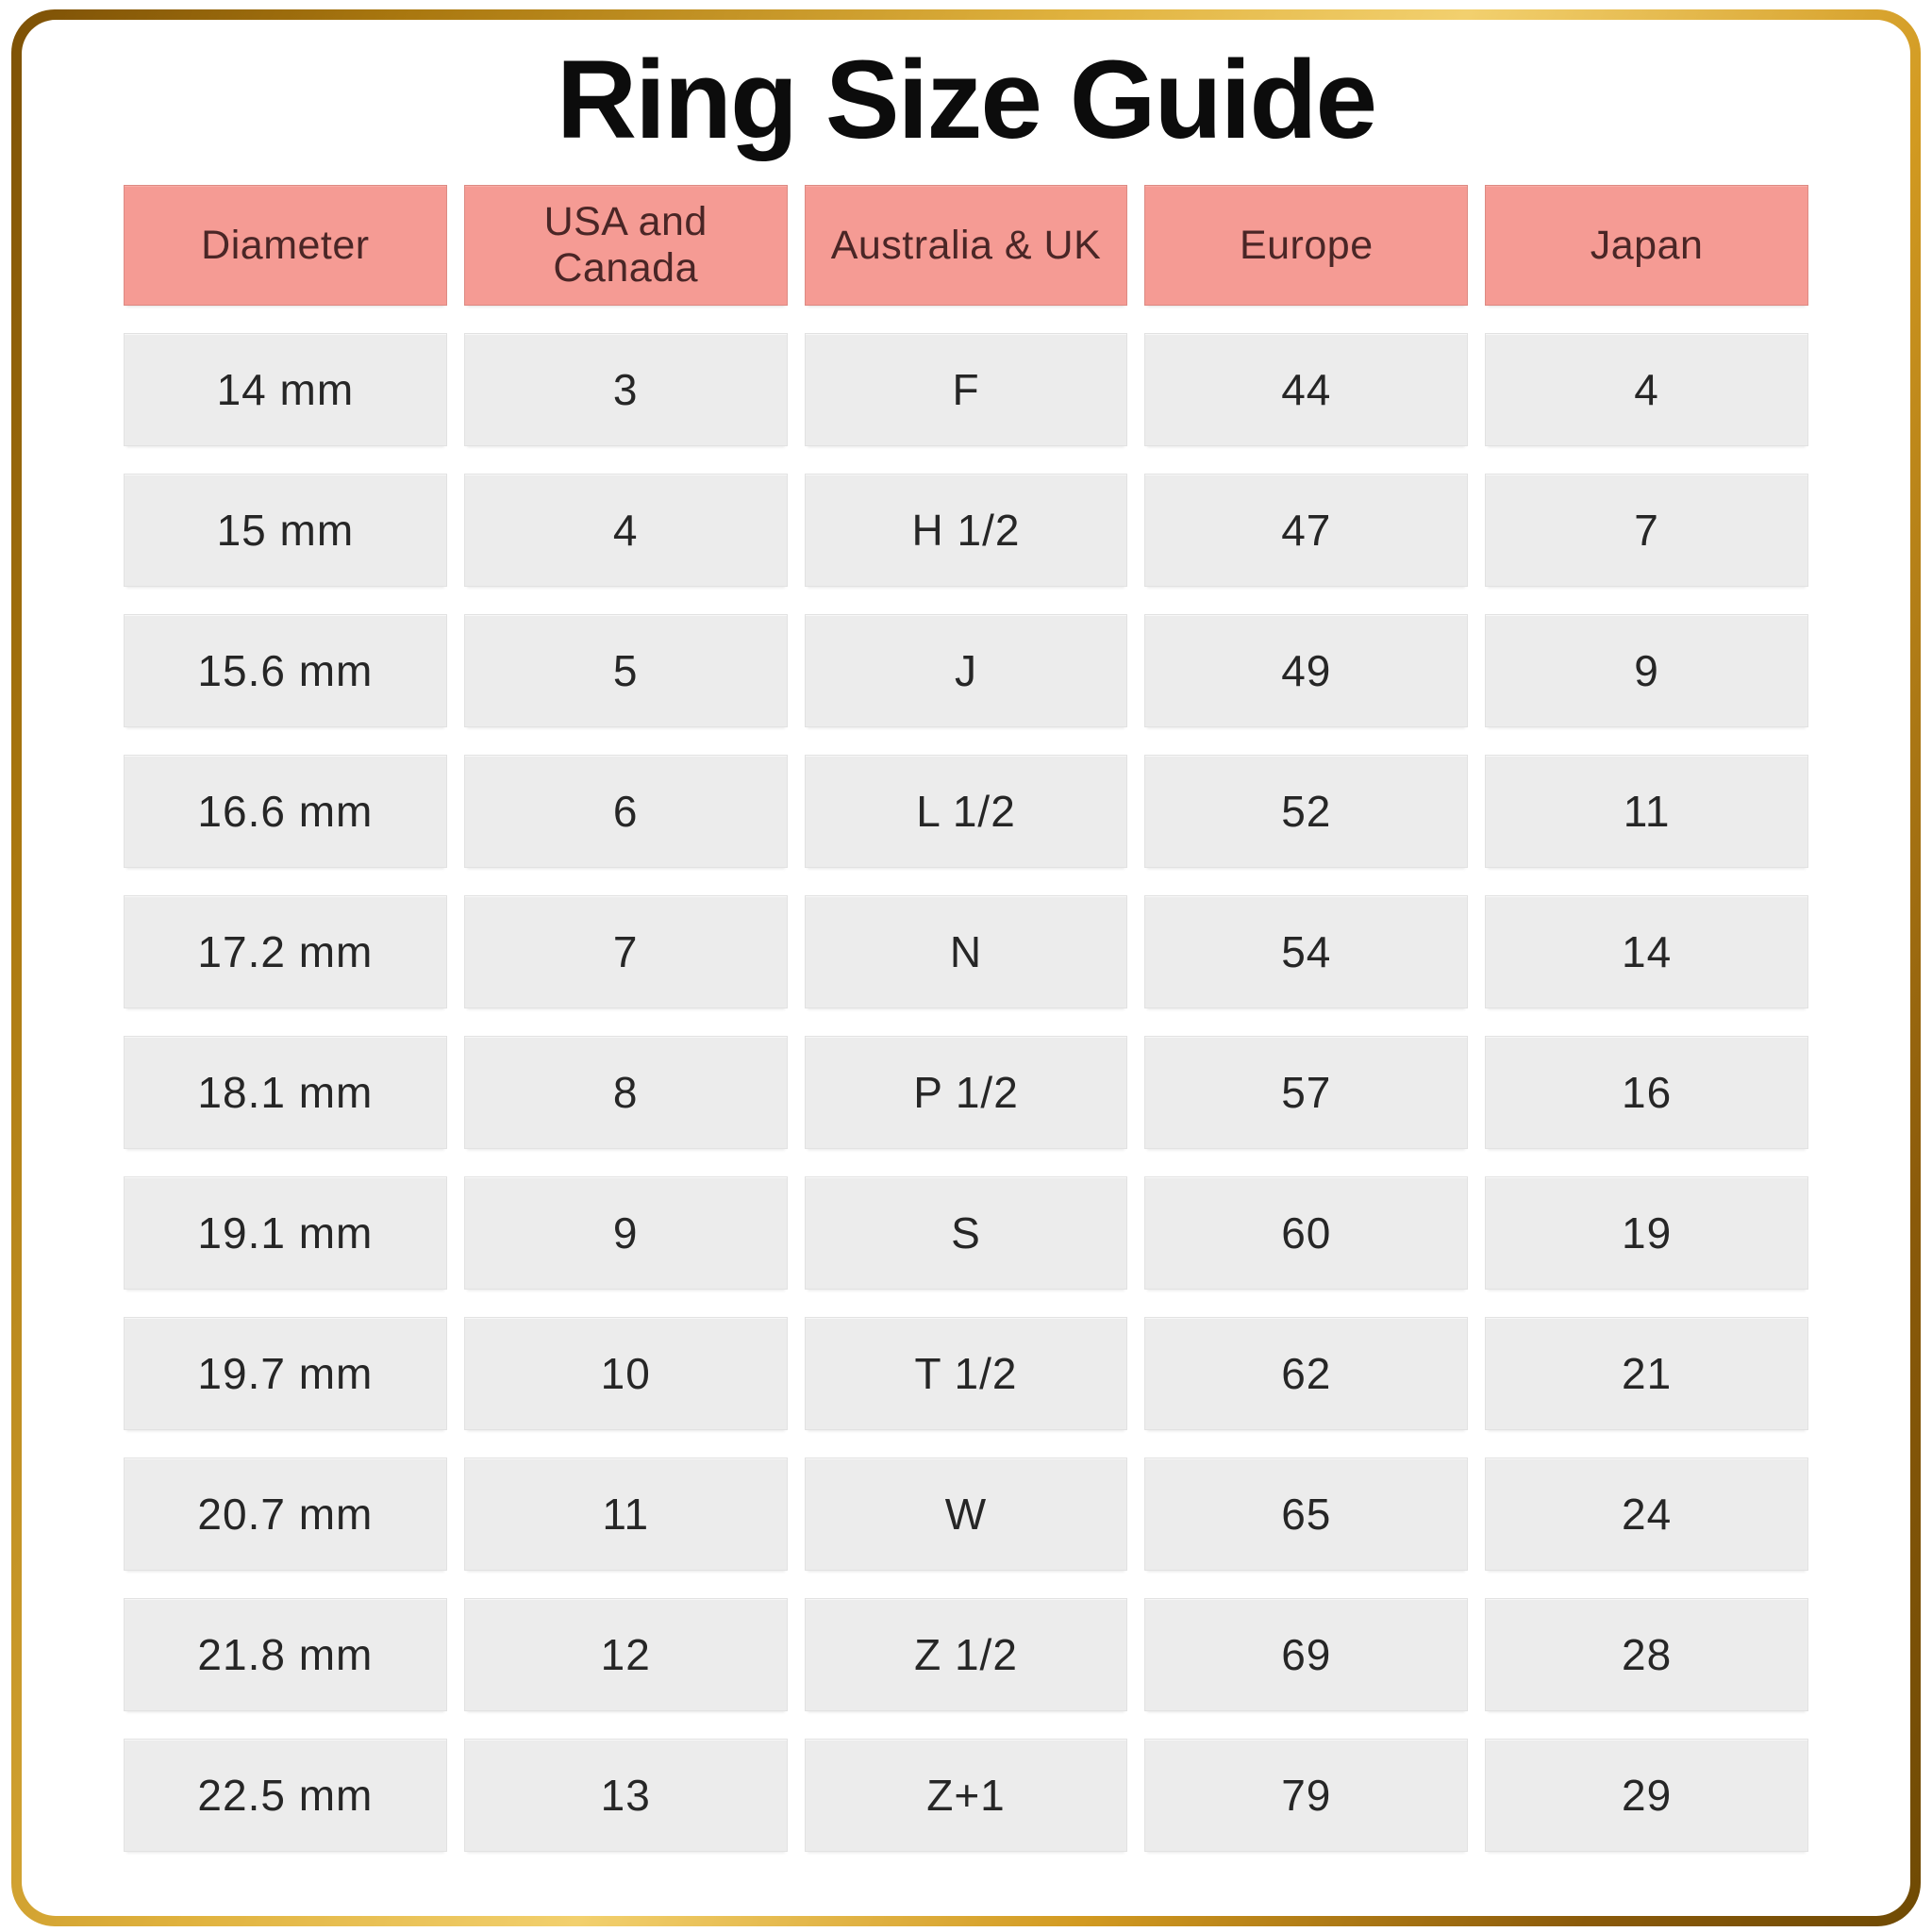  What do you see at coordinates (1307, 246) in the screenshot?
I see `header-cell-europe: Europe` at bounding box center [1307, 246].